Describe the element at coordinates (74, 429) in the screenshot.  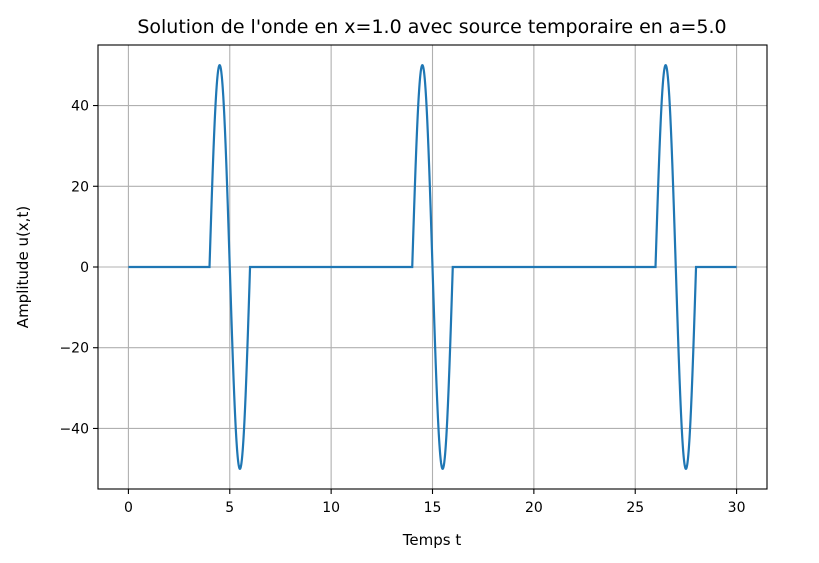
I see `y-tick-label: −40` at that location.